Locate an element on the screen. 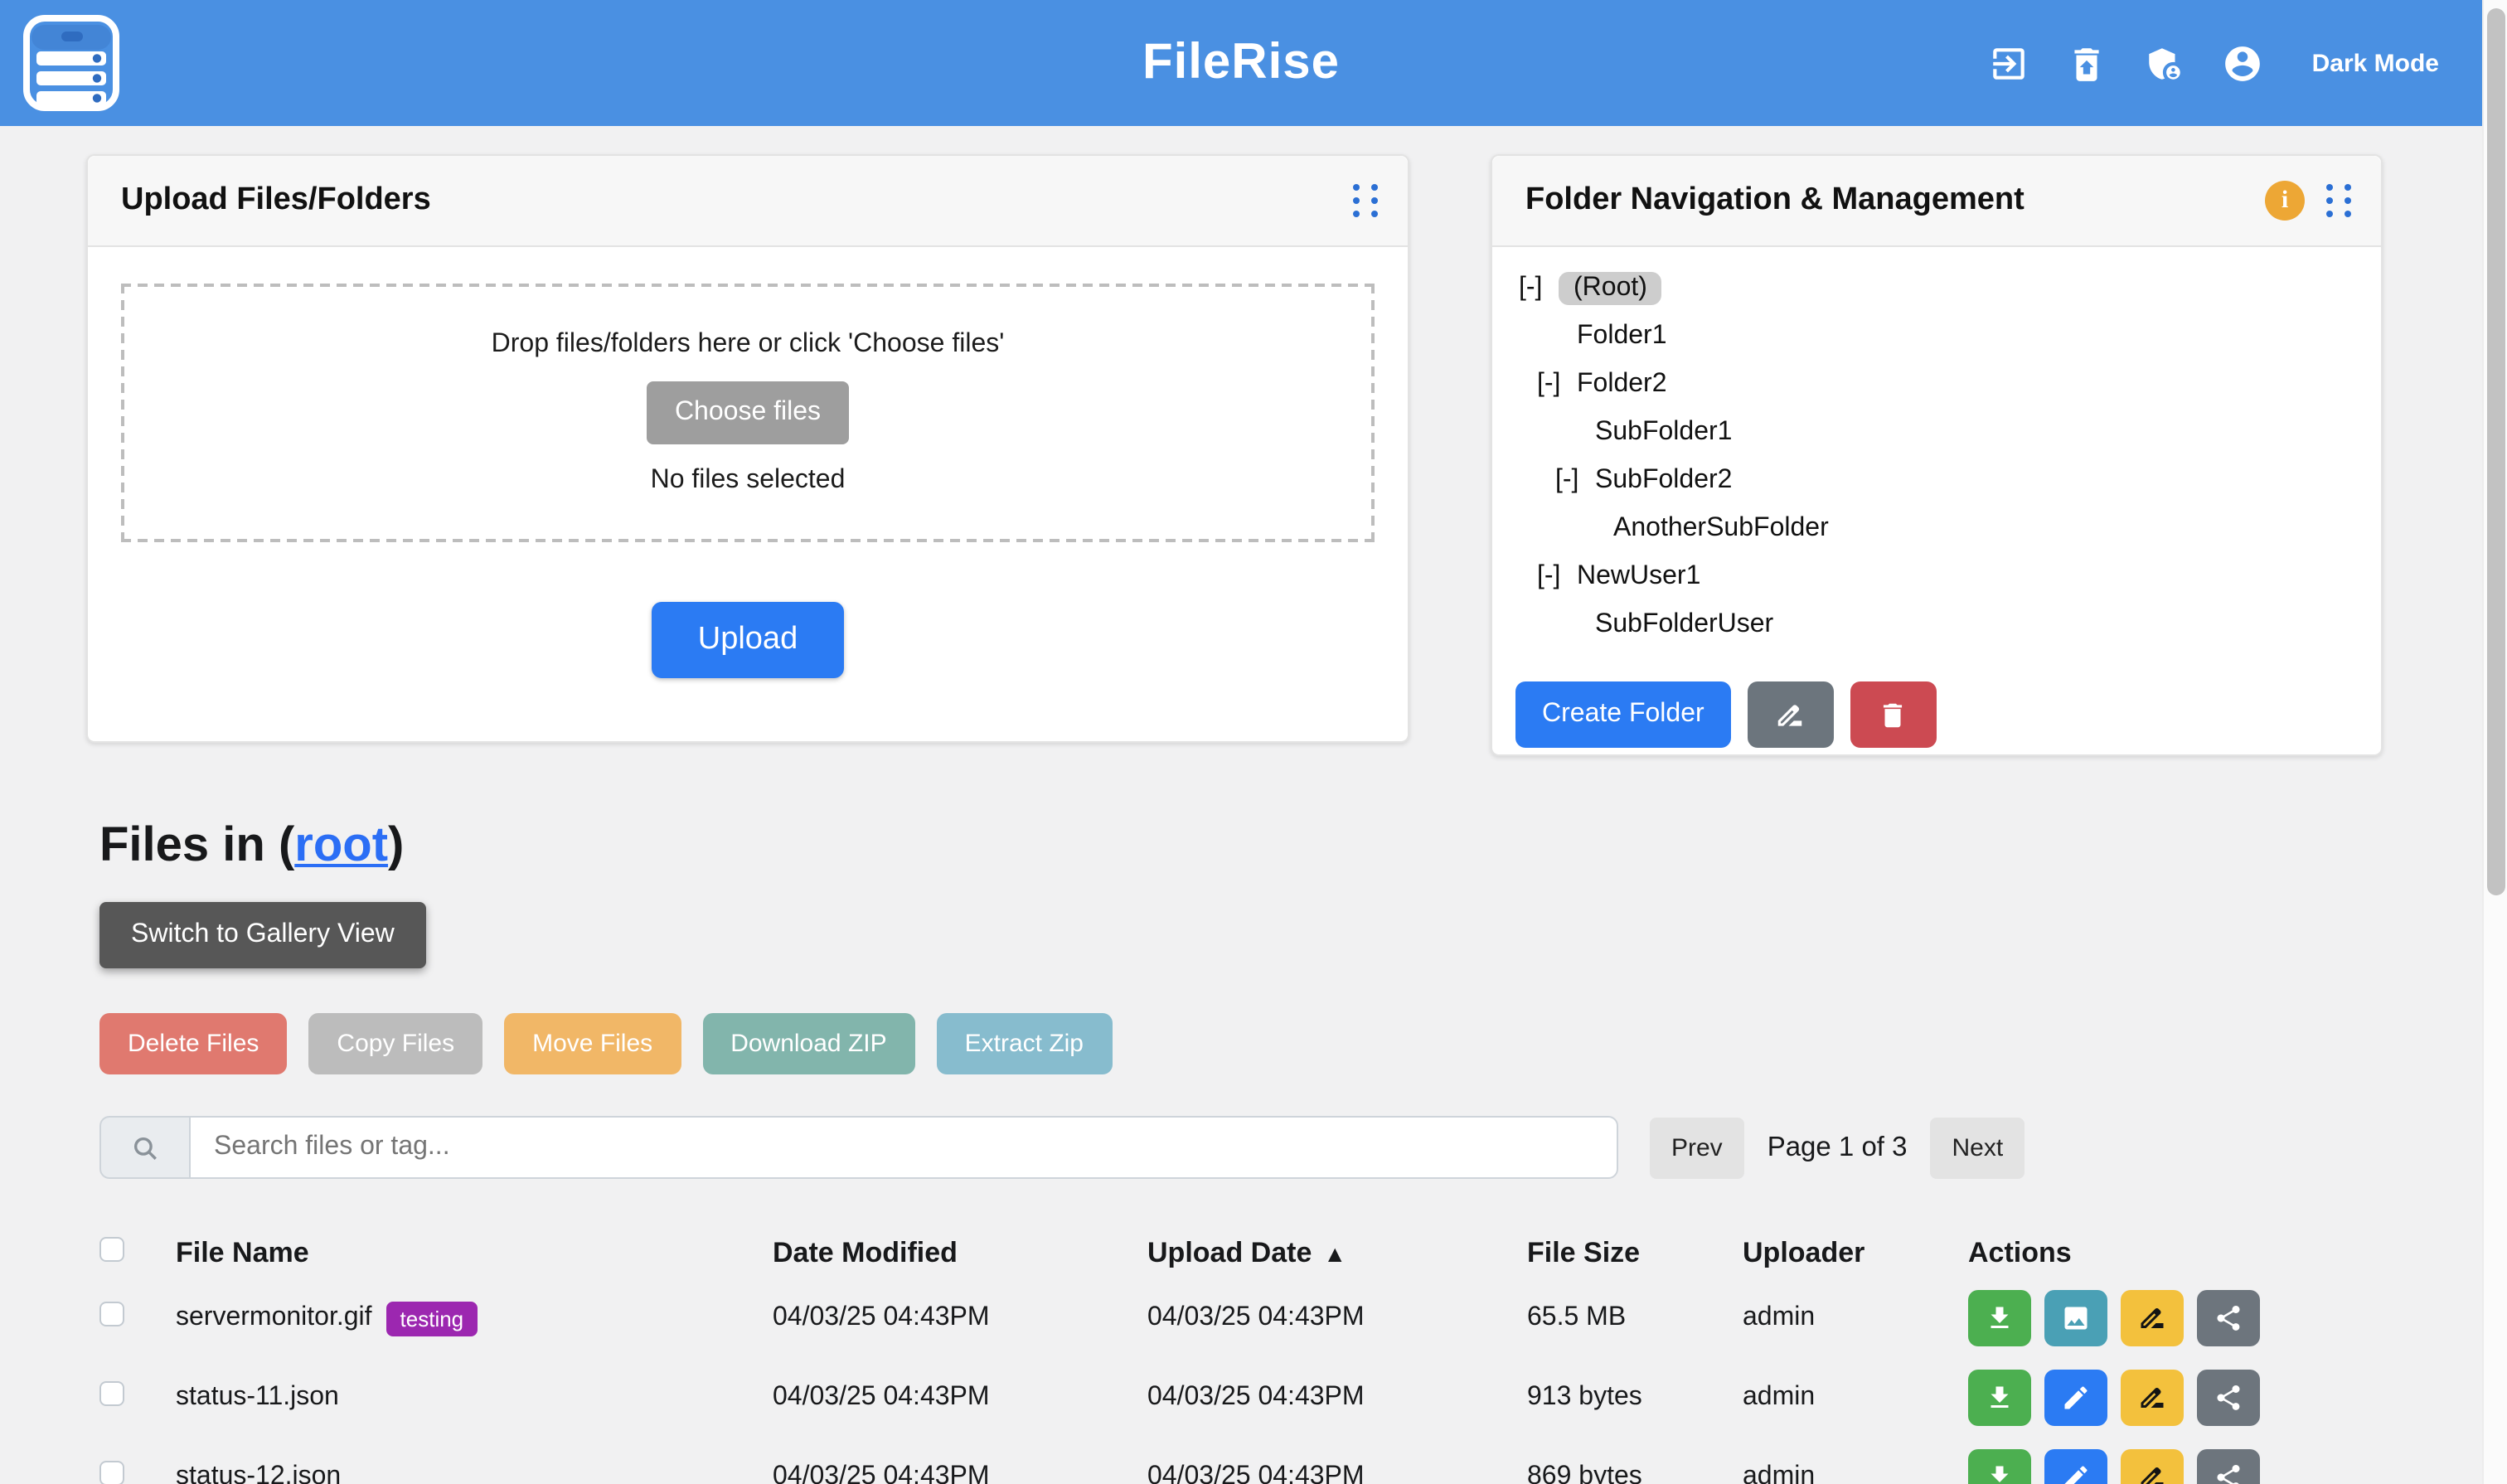  tree-item-folder2: [-] Folder2 is located at coordinates (1934, 384).